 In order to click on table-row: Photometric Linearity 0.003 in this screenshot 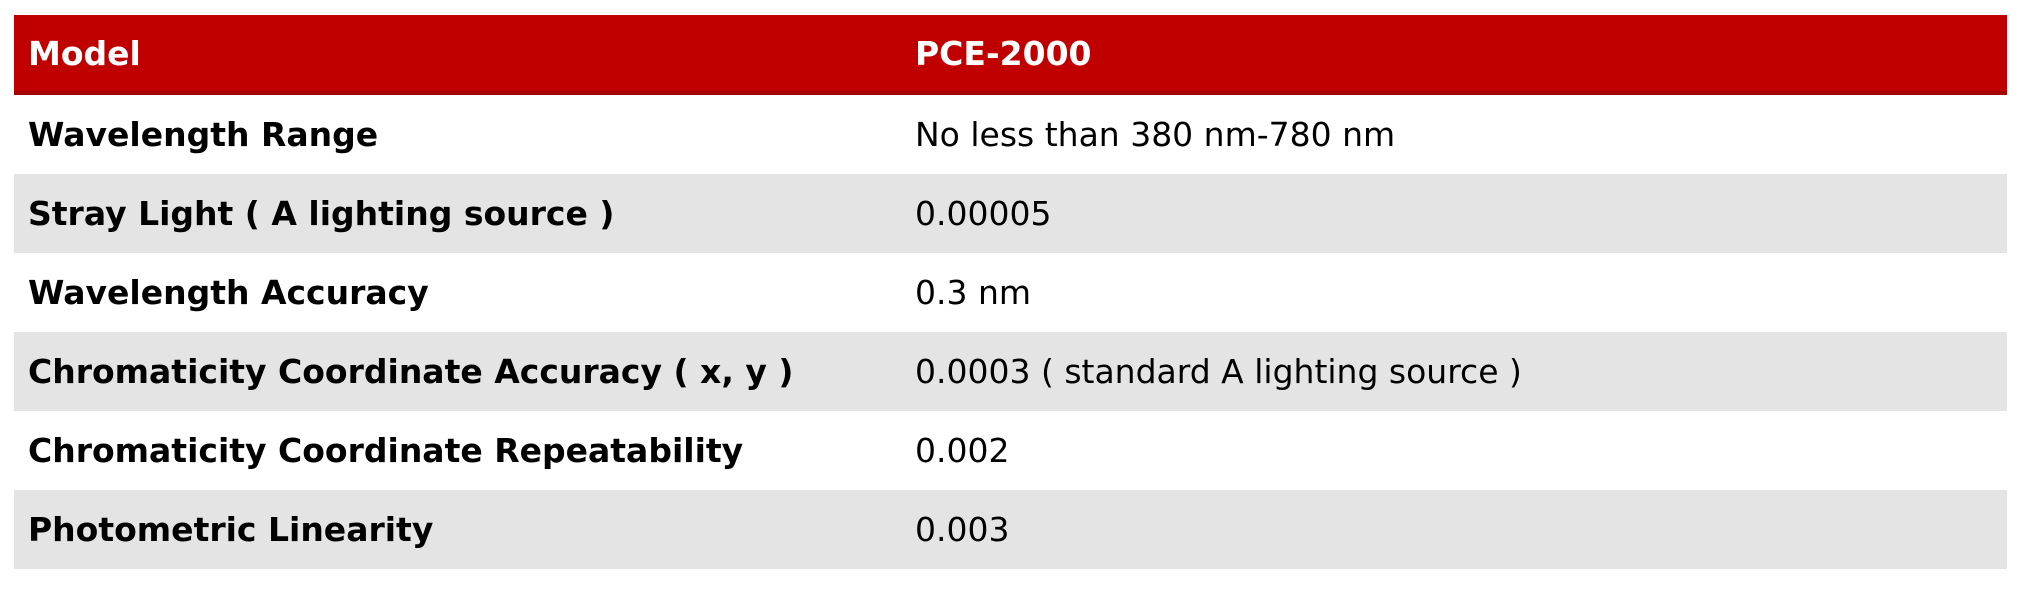, I will do `click(1010, 529)`.